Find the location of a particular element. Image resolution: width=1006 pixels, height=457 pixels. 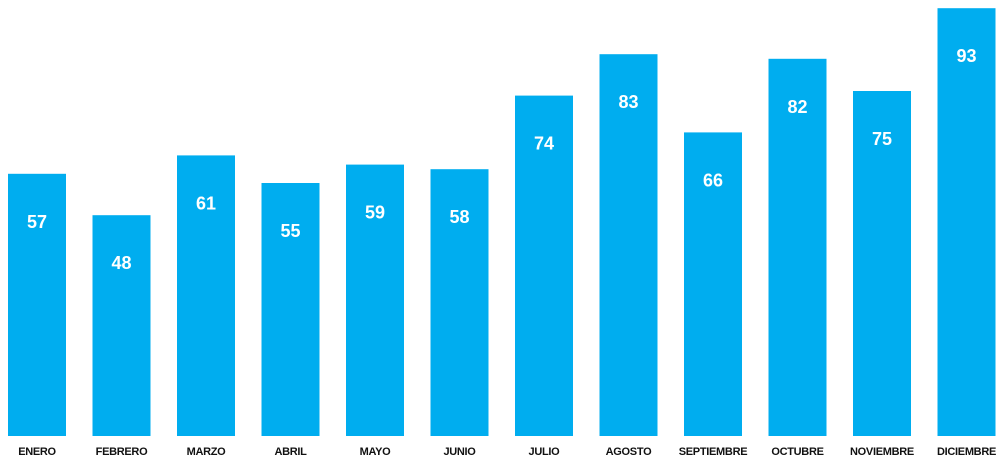

bar-junio is located at coordinates (459, 302).